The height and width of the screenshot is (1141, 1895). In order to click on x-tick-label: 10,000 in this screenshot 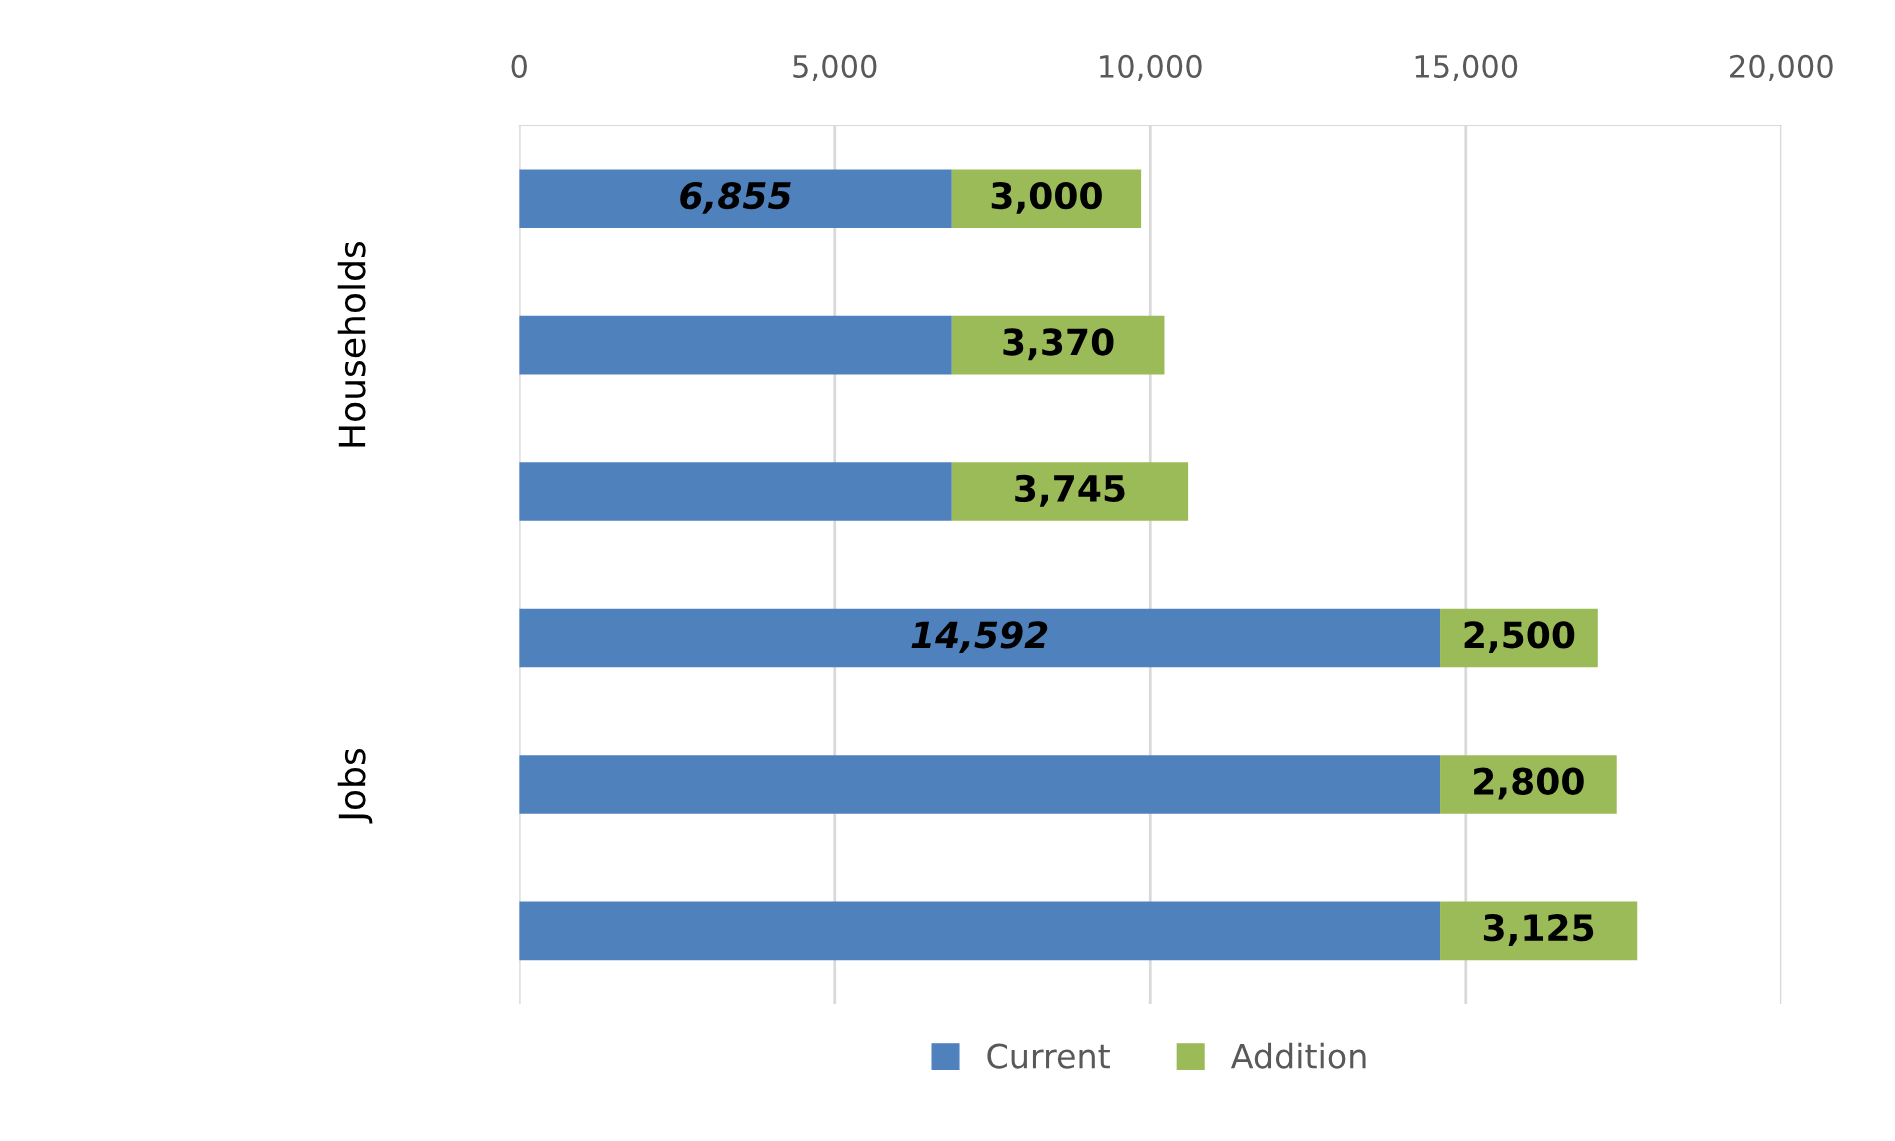, I will do `click(1151, 68)`.